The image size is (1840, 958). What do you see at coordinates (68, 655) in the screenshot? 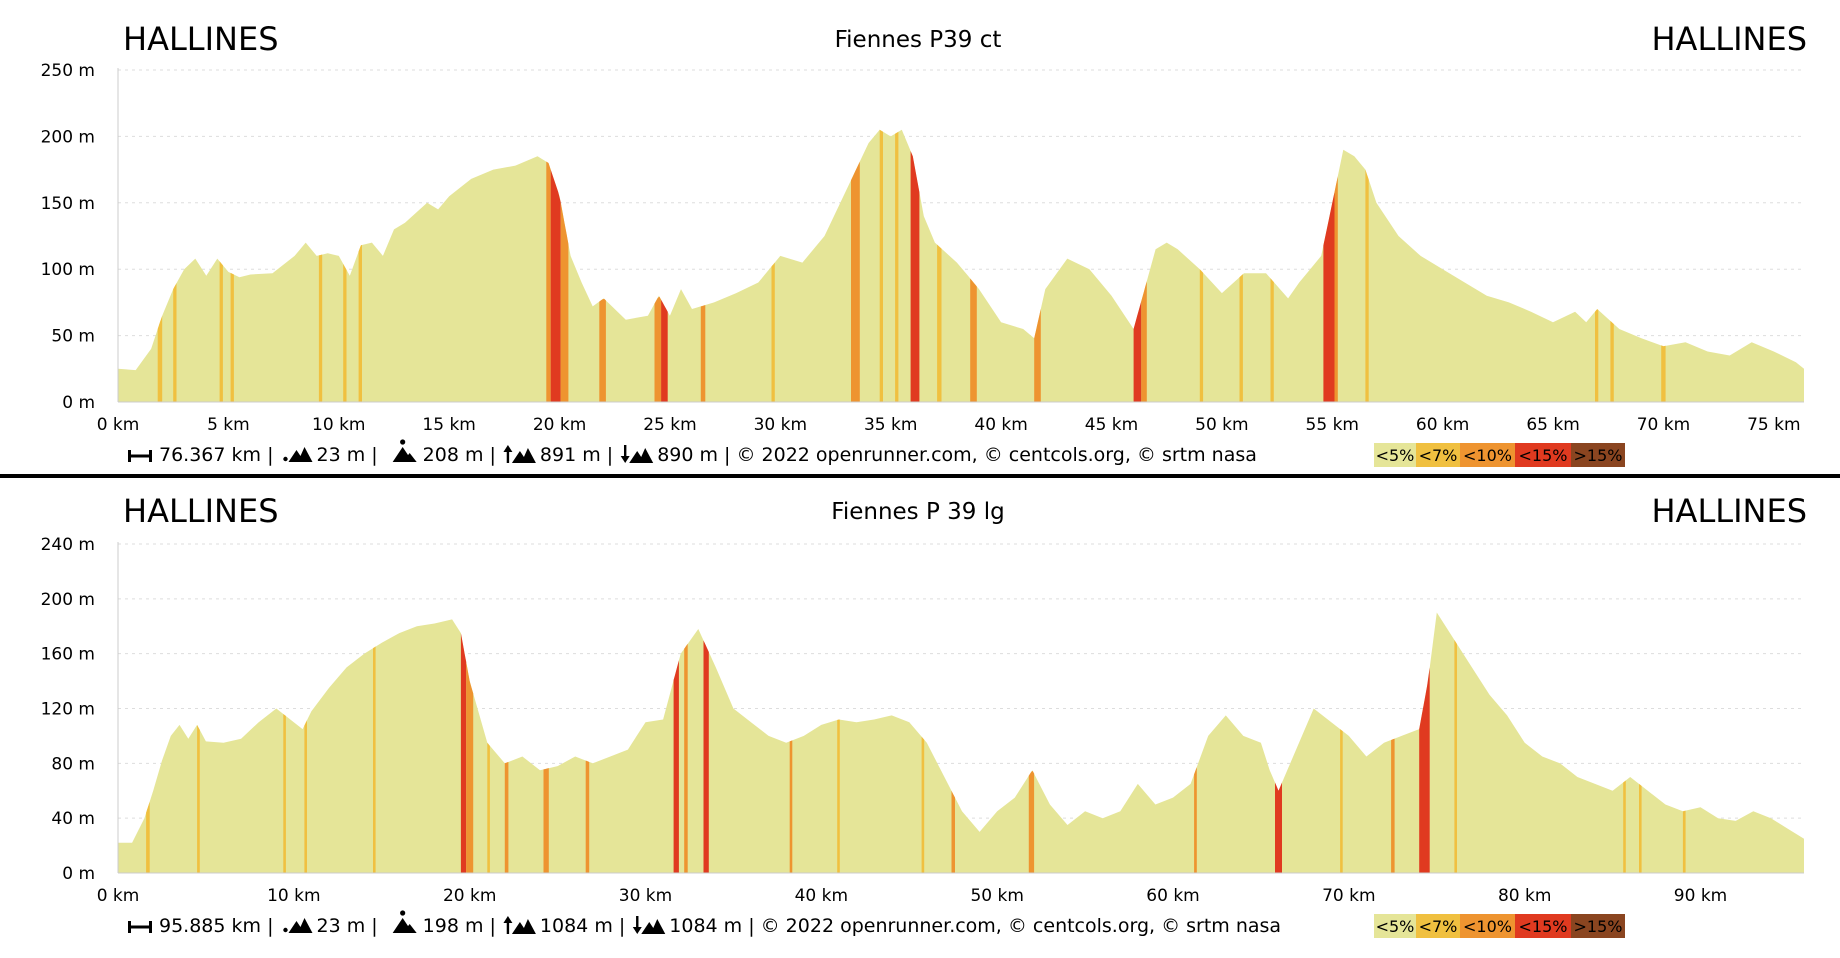
I see `y-tick-label: 160 m` at bounding box center [68, 655].